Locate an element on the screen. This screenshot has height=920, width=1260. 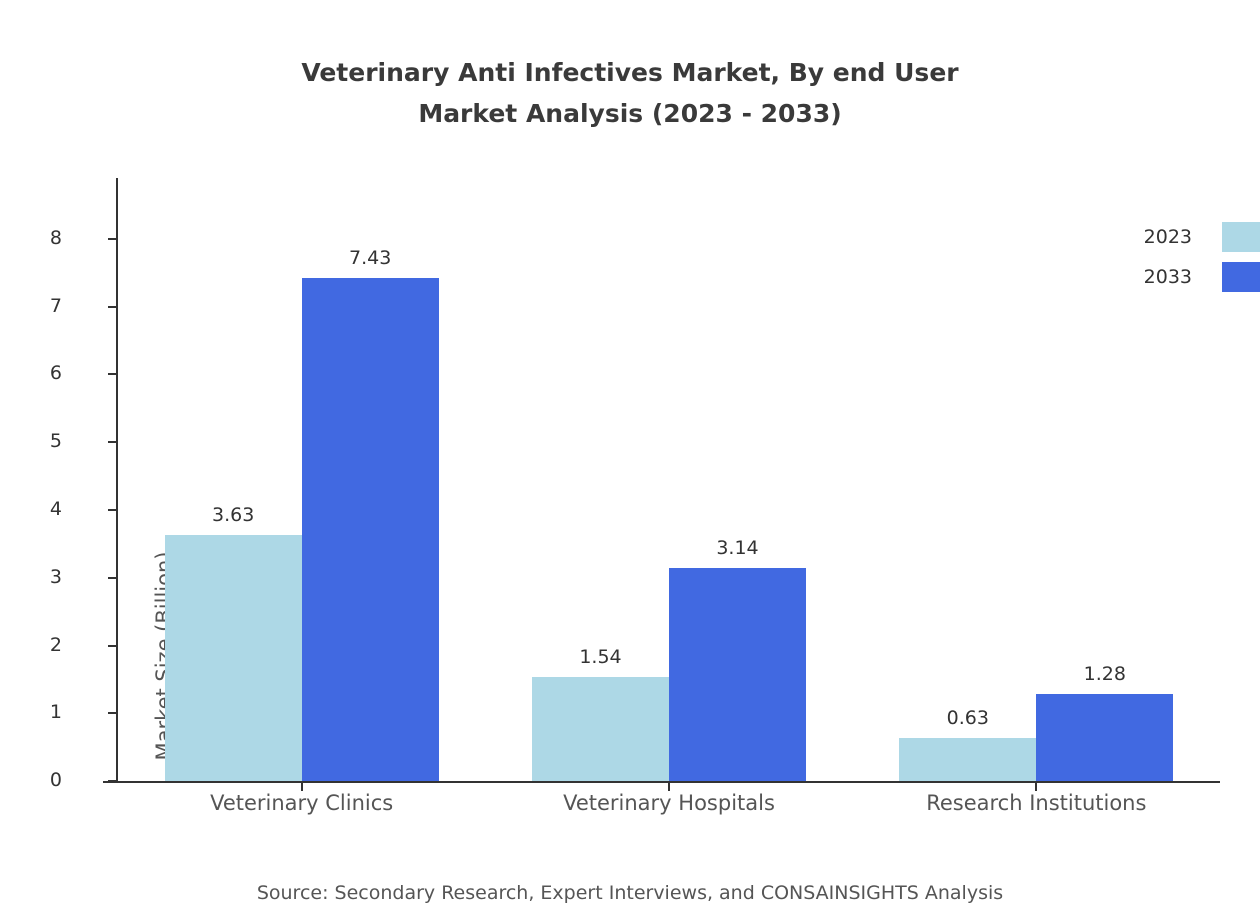
y-tick-label: 2 is located at coordinates (55, 644).